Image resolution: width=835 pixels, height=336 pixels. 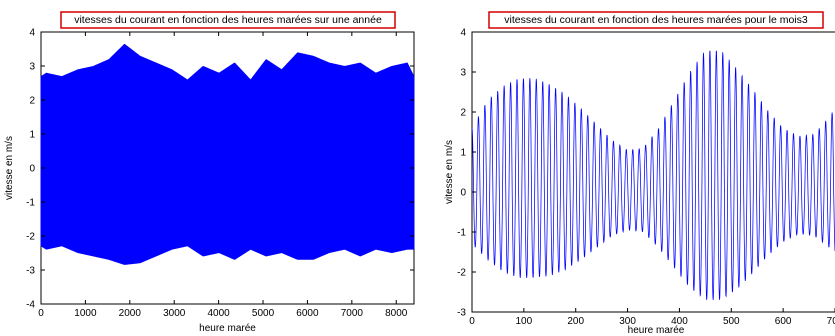 What do you see at coordinates (30, 305) in the screenshot?
I see `y-tick-label: -4` at bounding box center [30, 305].